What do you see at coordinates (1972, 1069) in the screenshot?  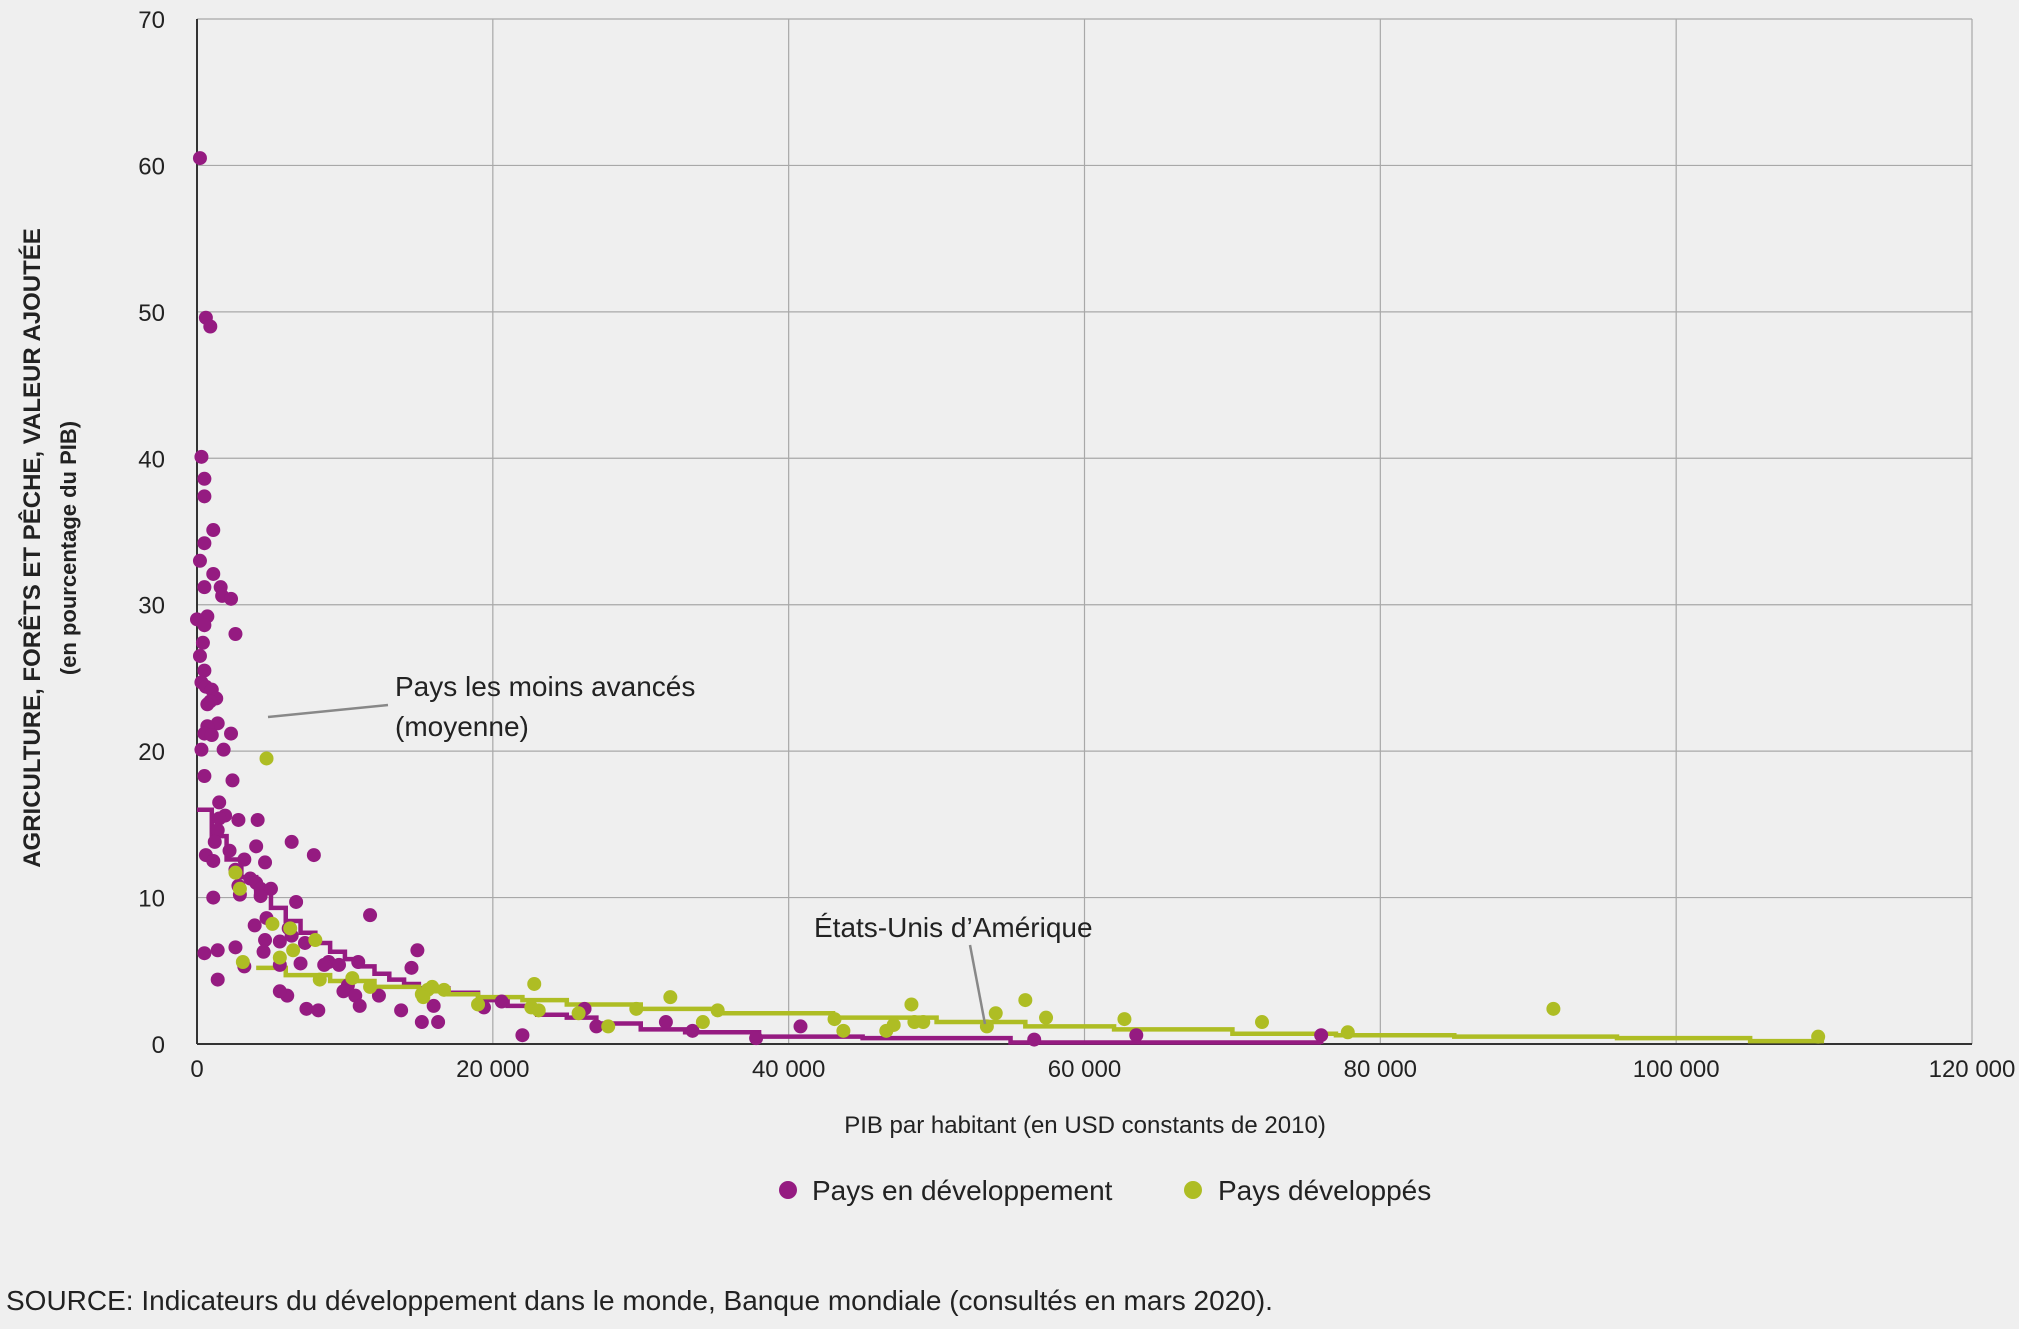 I see `x-tick-label: 120 000` at bounding box center [1972, 1069].